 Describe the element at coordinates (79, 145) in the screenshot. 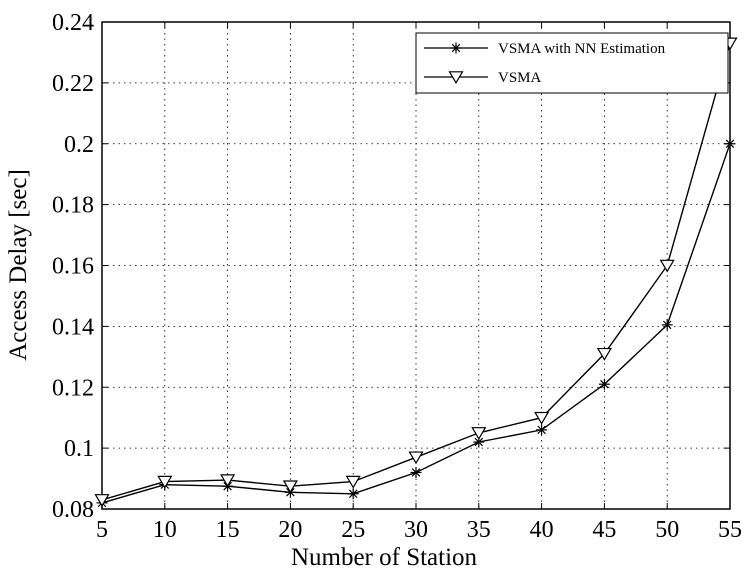

I see `y-tick-label: 0.2` at that location.